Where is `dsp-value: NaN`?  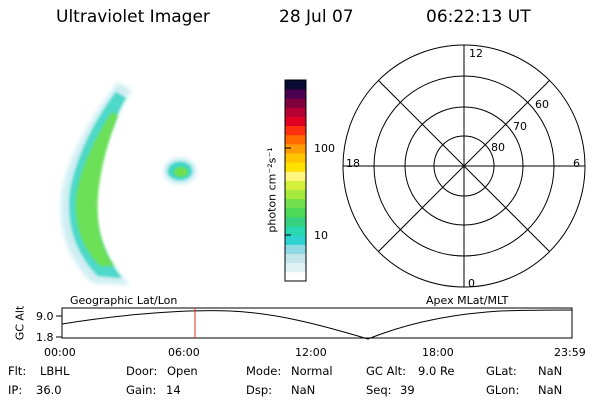
dsp-value: NaN is located at coordinates (303, 390).